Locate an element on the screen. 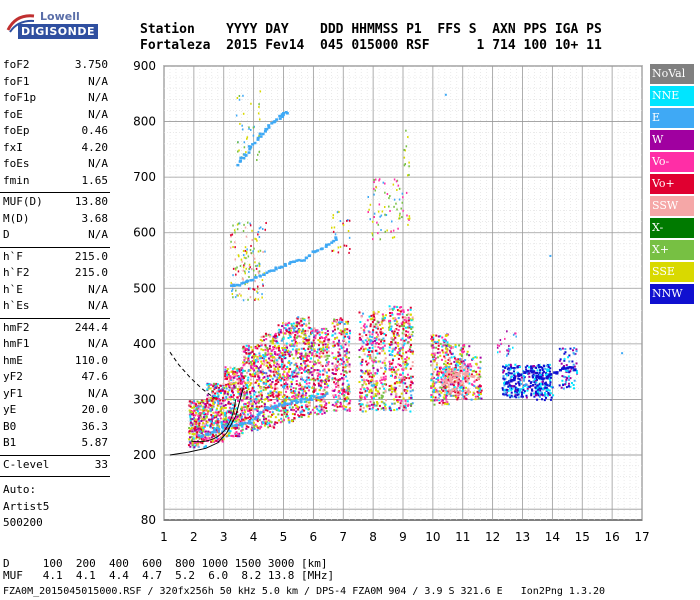  param-row: foEs N/A is located at coordinates (55, 165).